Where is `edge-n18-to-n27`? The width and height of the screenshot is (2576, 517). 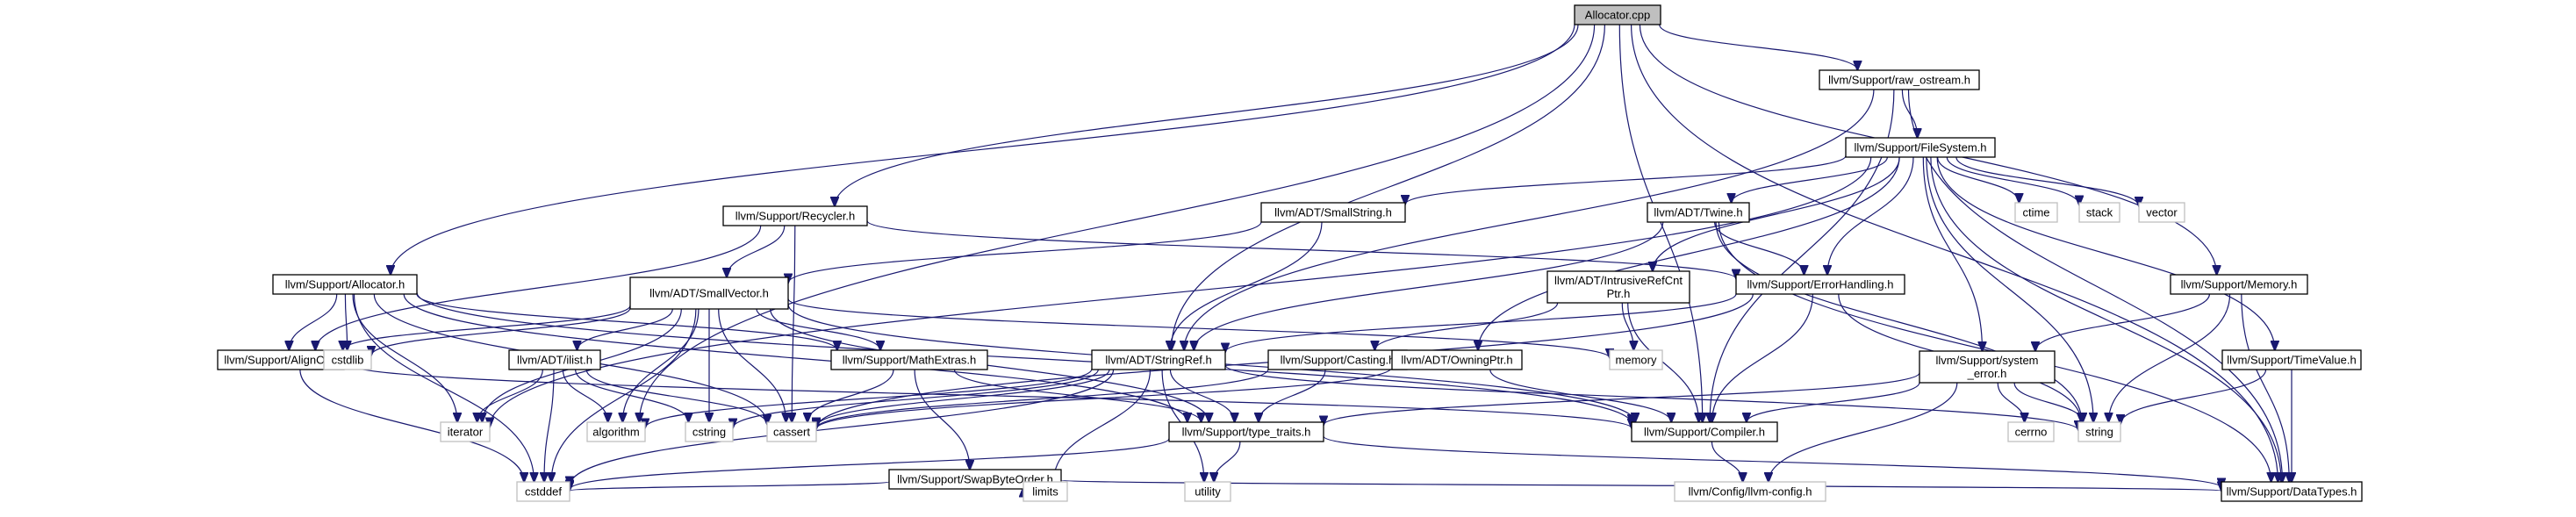 edge-n18-to-n27 is located at coordinates (963, 398).